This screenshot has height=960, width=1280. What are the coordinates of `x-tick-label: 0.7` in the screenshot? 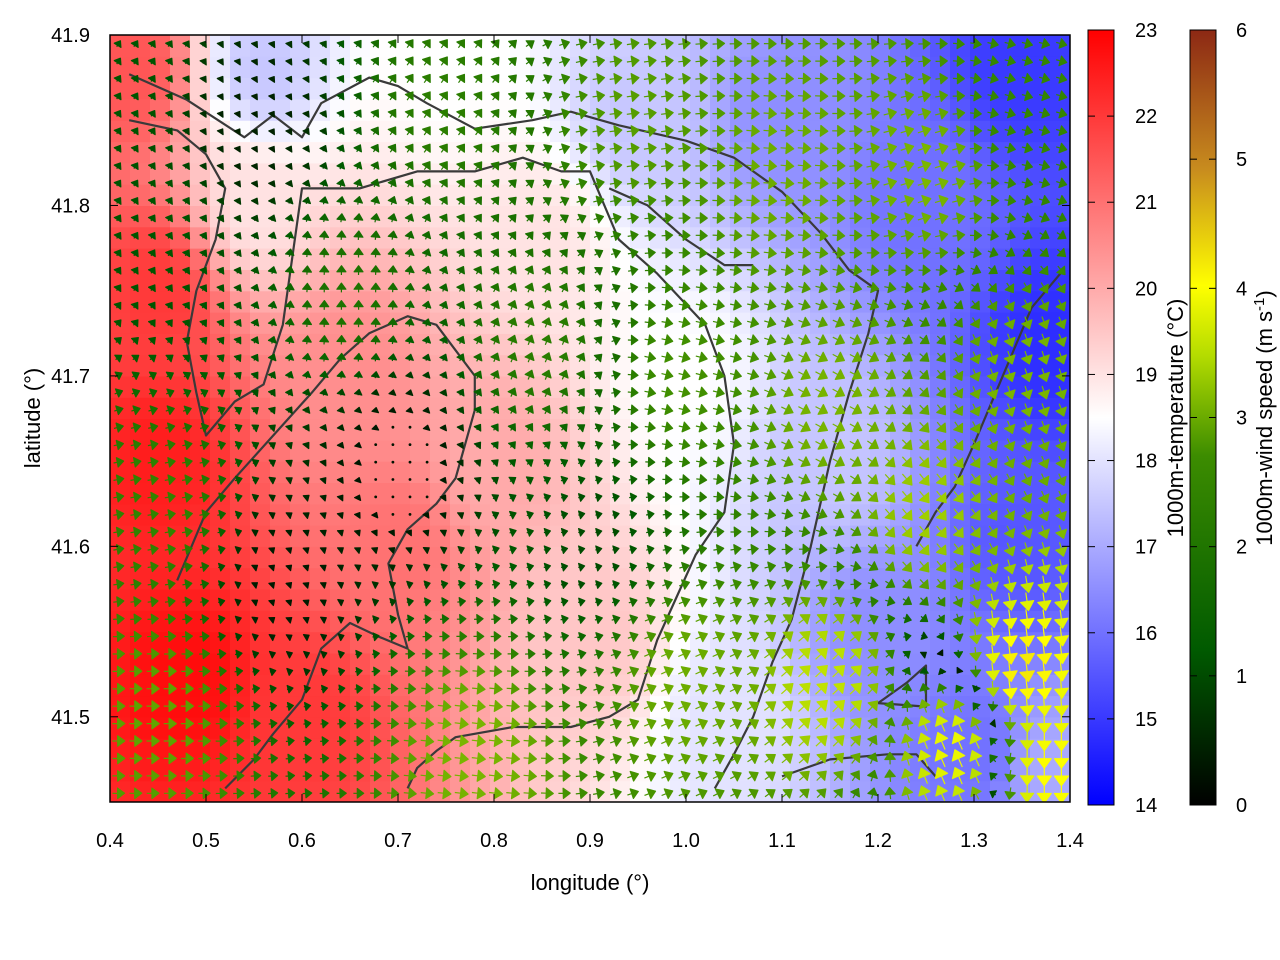 It's located at (398, 841).